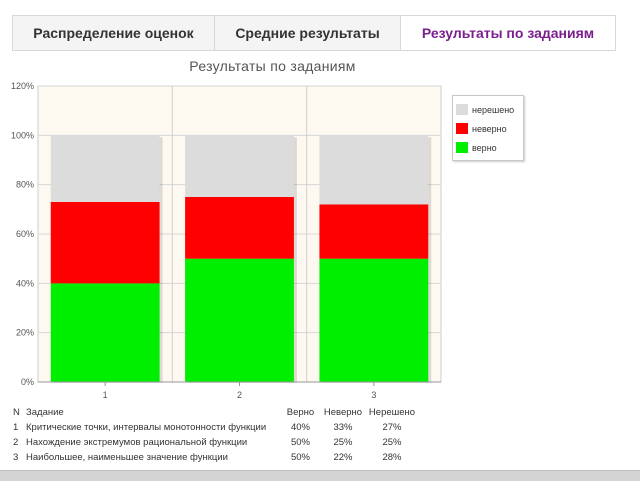 This screenshot has width=640, height=481. What do you see at coordinates (343, 457) in the screenshot?
I see `row-wrong: 22%` at bounding box center [343, 457].